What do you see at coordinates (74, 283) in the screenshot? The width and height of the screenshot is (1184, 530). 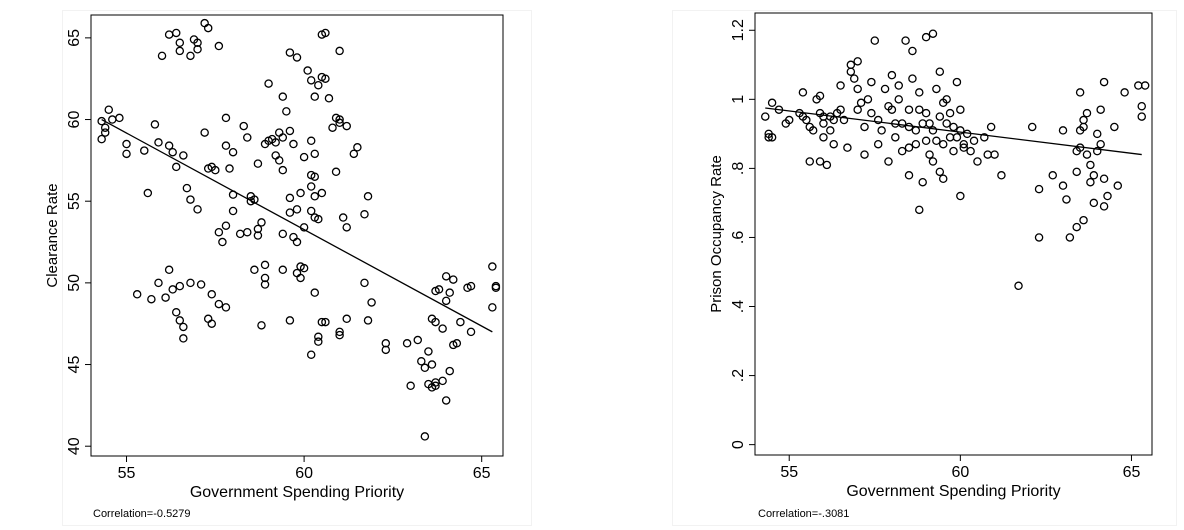 I see `y-tick-label: 50` at bounding box center [74, 283].